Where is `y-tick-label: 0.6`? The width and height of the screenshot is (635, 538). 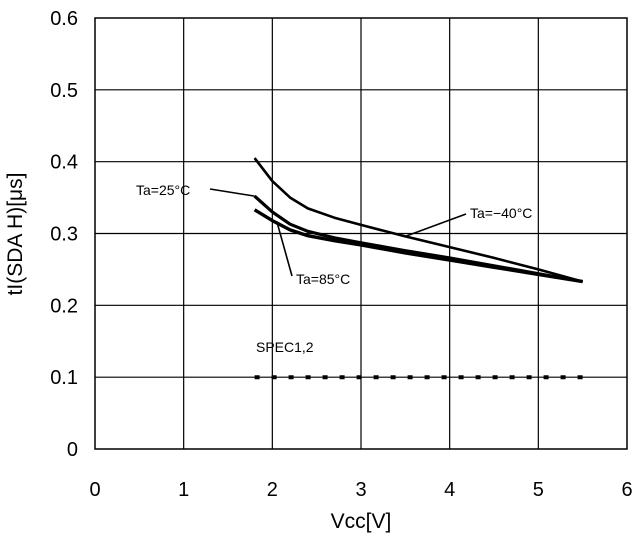
y-tick-label: 0.6 is located at coordinates (64, 19).